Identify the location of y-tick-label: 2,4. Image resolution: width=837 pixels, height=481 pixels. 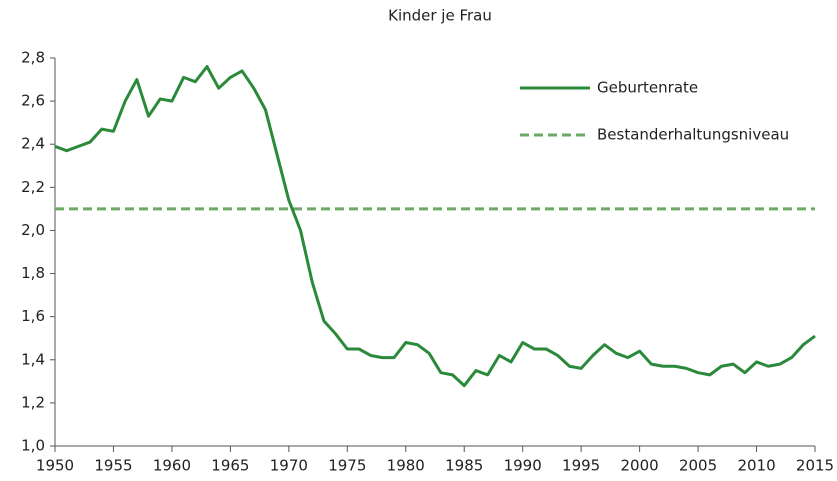
(33, 144).